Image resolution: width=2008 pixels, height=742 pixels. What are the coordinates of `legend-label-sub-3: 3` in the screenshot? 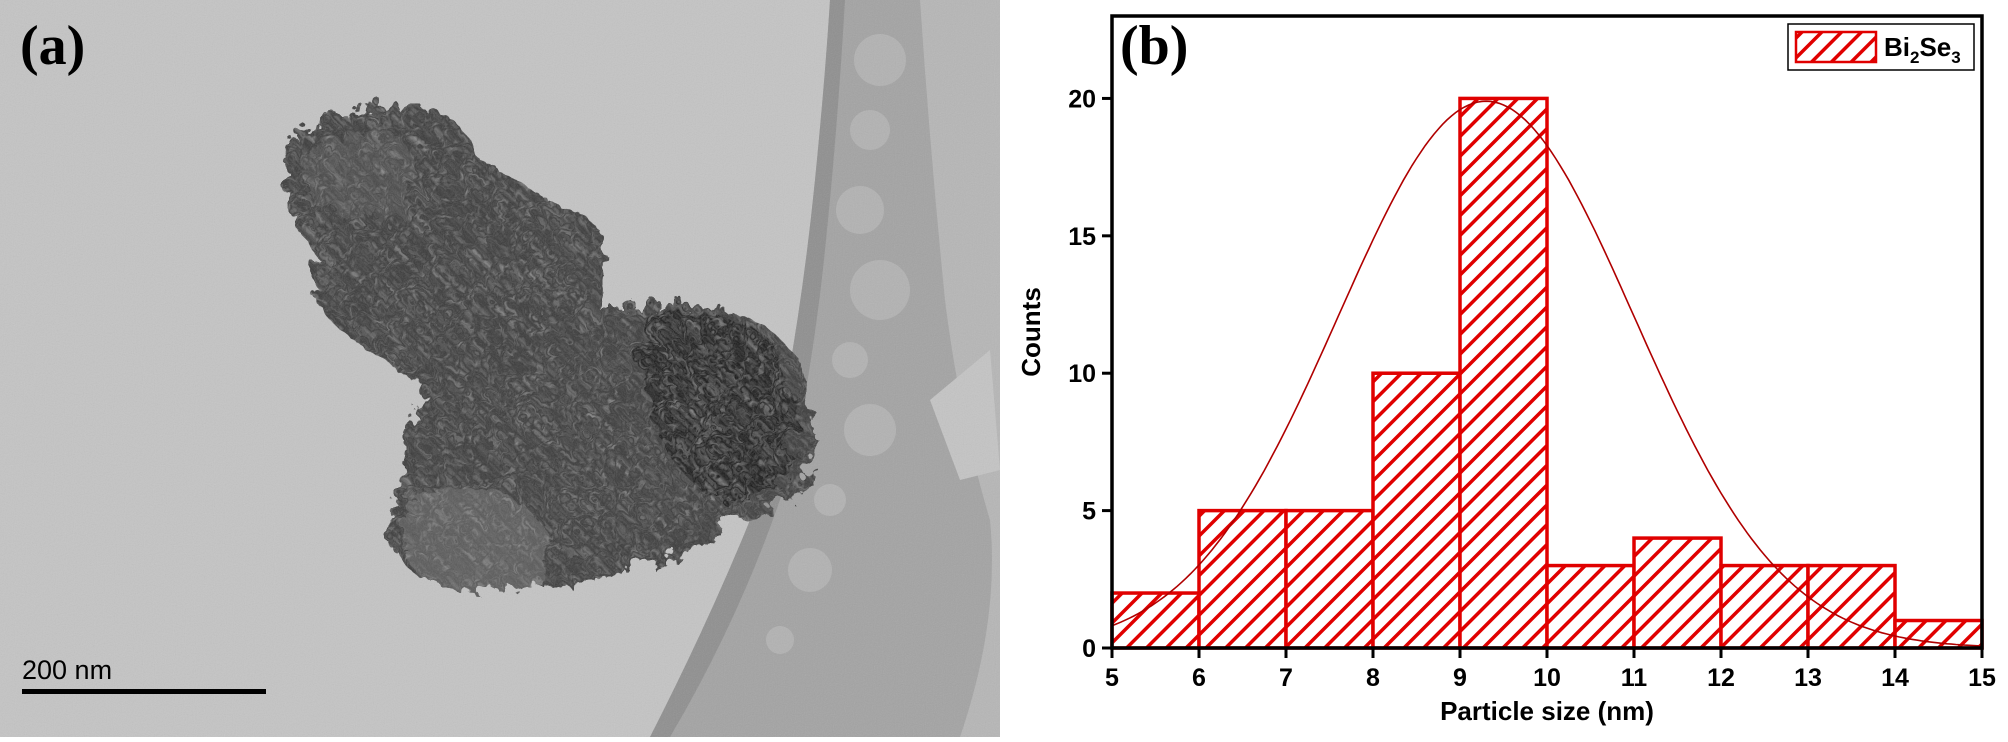 It's located at (1955, 57).